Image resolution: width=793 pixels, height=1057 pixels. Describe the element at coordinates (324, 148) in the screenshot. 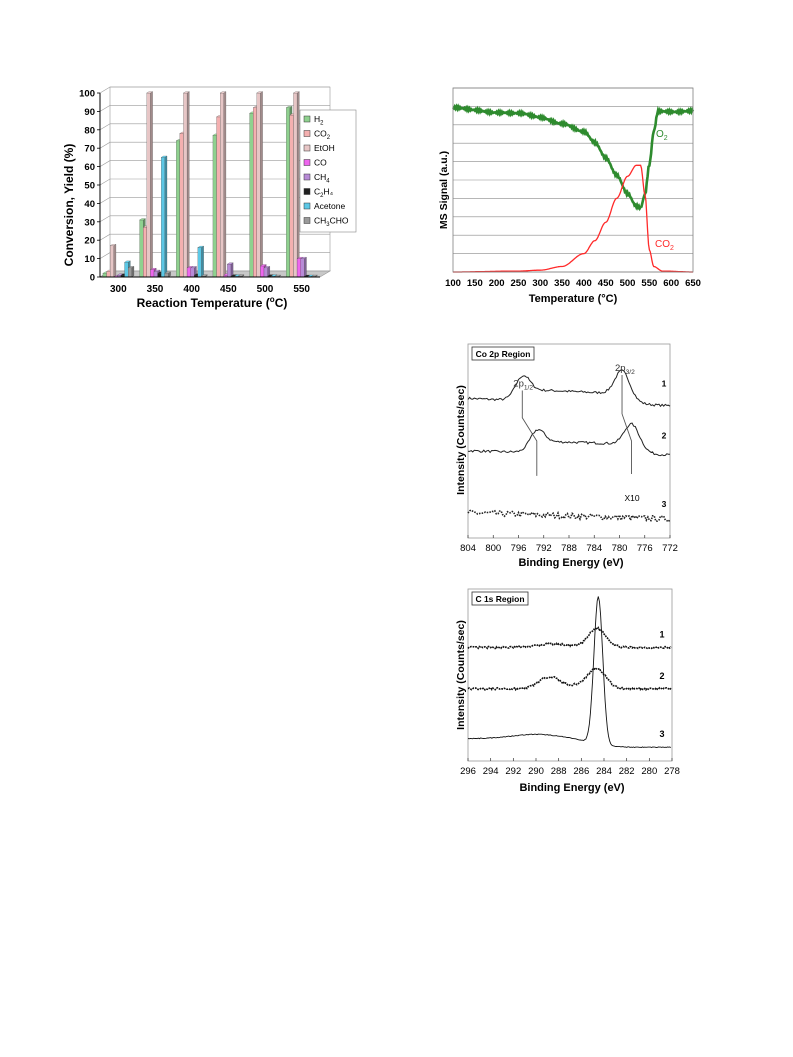

I see `legend-label: EtOH` at that location.